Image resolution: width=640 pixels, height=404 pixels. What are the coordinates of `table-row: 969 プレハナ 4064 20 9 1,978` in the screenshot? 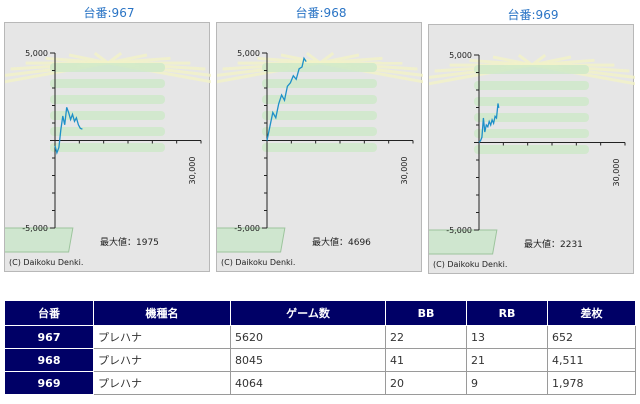 It's located at (320, 383).